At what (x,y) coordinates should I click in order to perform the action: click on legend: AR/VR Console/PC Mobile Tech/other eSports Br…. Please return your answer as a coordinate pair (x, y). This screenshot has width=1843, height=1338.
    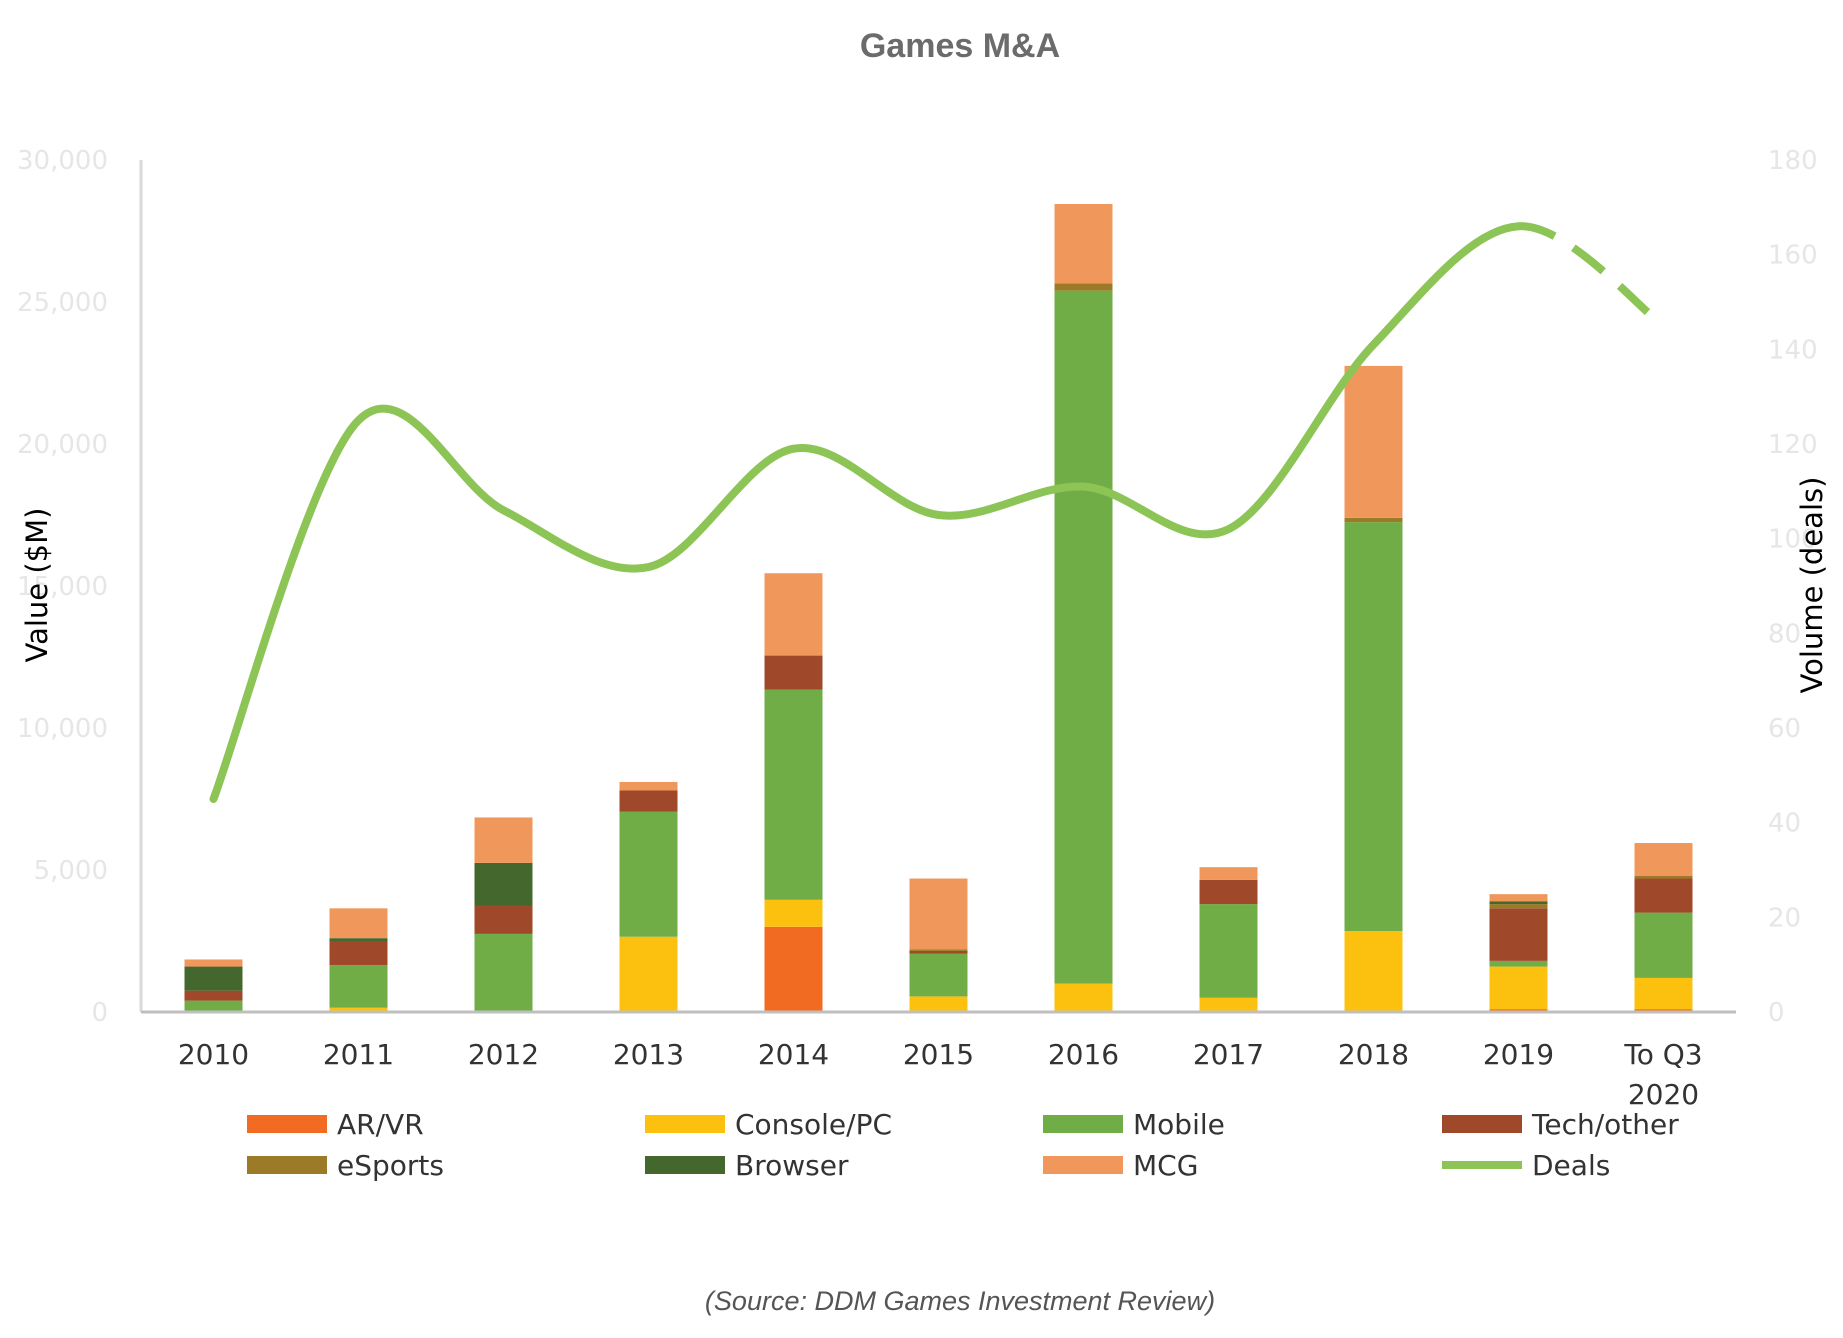
    Looking at the image, I should click on (963, 1145).